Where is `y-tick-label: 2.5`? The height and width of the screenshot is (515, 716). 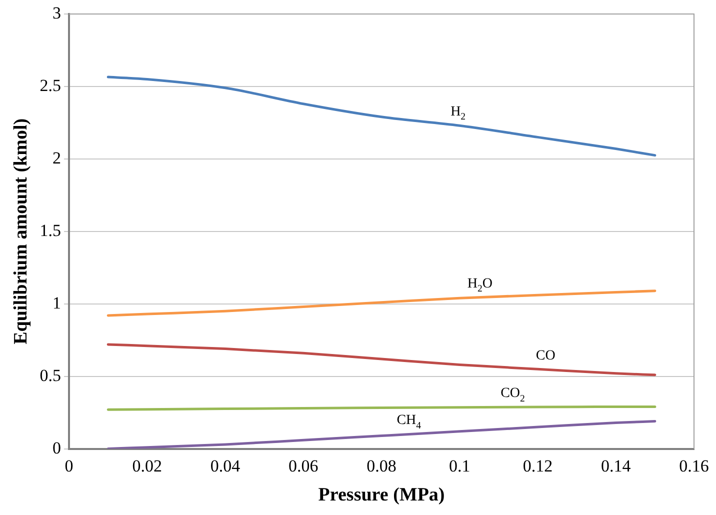
y-tick-label: 2.5 is located at coordinates (51, 85).